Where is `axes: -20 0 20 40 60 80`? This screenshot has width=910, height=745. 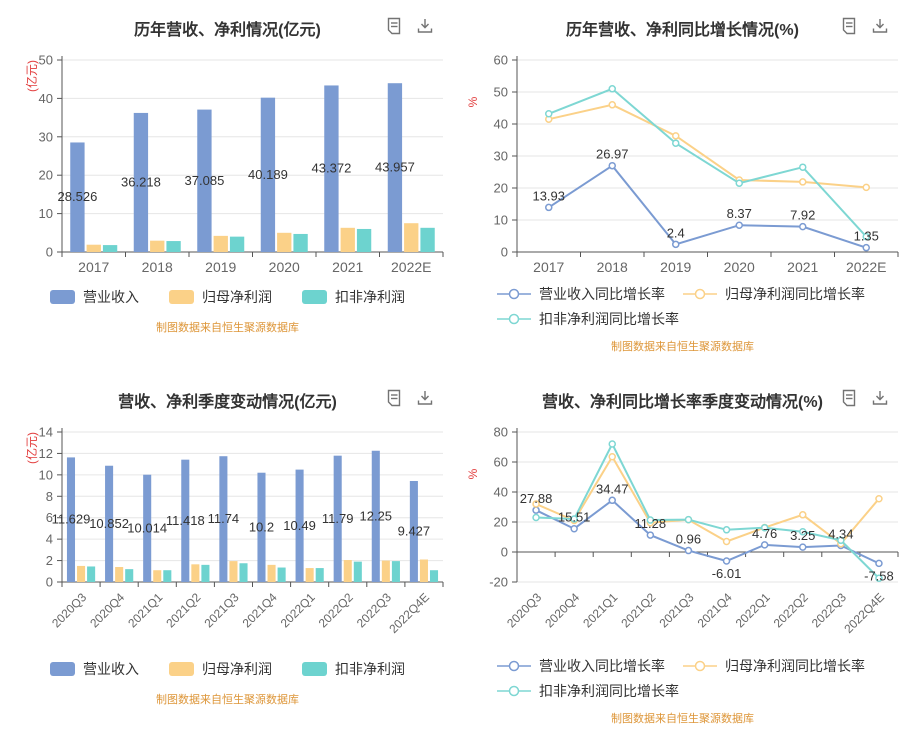
axes: -20 0 20 40 60 80 is located at coordinates (694, 507).